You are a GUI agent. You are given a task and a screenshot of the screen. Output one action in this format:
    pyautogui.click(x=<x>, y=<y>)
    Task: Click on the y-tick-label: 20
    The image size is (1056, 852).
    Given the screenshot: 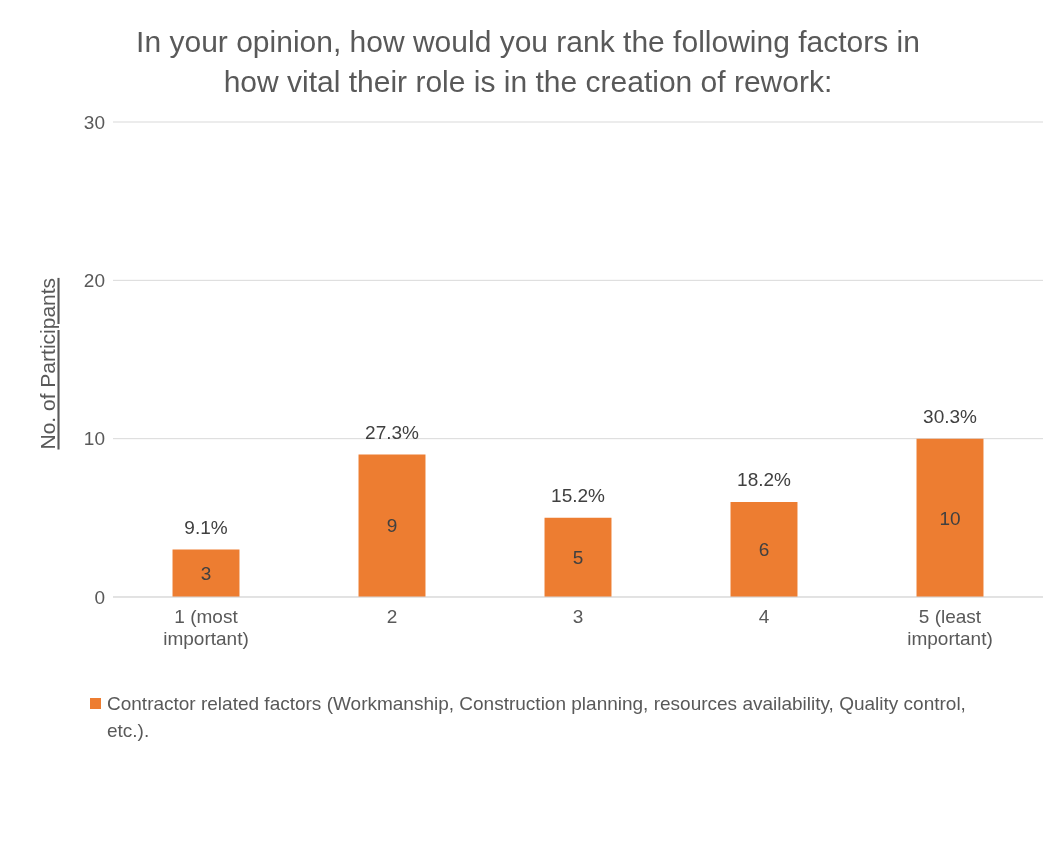 What is the action you would take?
    pyautogui.click(x=94, y=281)
    